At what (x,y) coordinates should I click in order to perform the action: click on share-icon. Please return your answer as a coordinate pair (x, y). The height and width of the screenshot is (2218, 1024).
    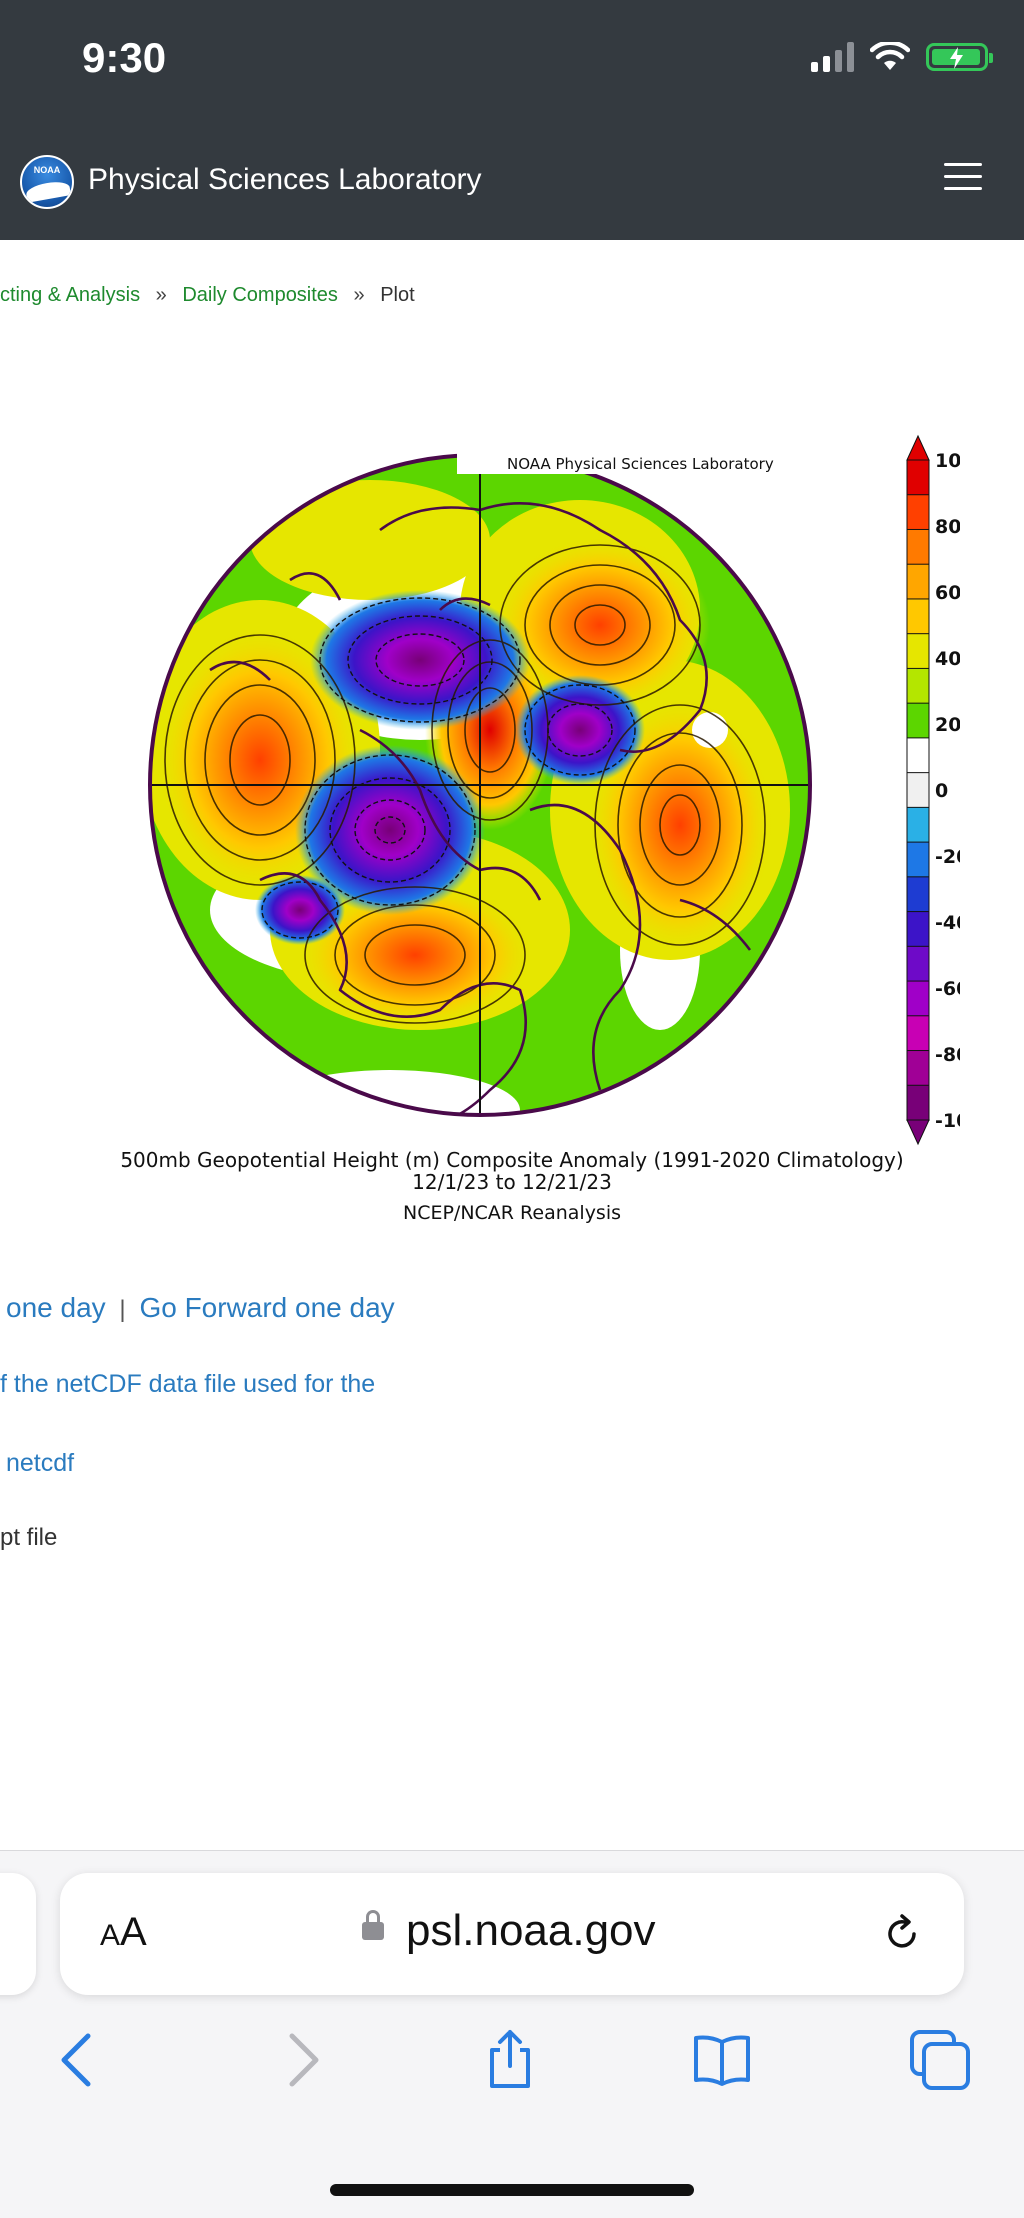
    Looking at the image, I should click on (510, 2060).